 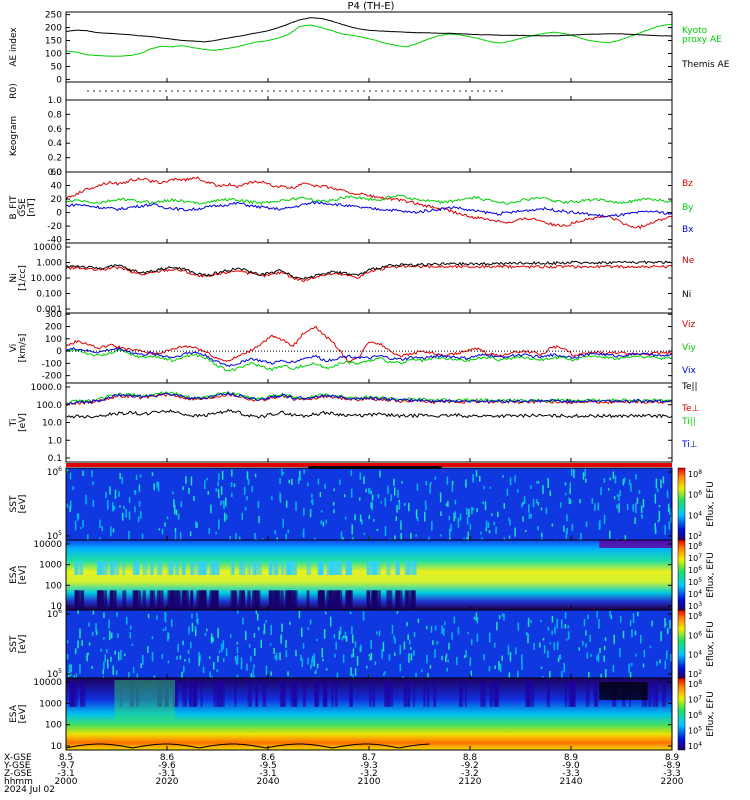 What do you see at coordinates (695, 684) in the screenshot?
I see `panel-10-colorbar-tick: 10⁸` at bounding box center [695, 684].